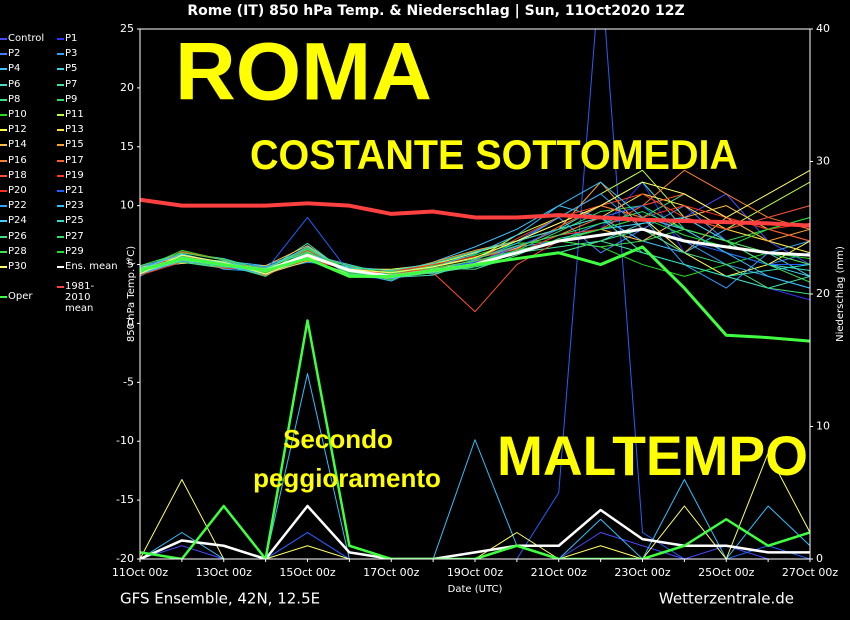  Describe the element at coordinates (127, 146) in the screenshot. I see `y-tick-label: 15` at that location.